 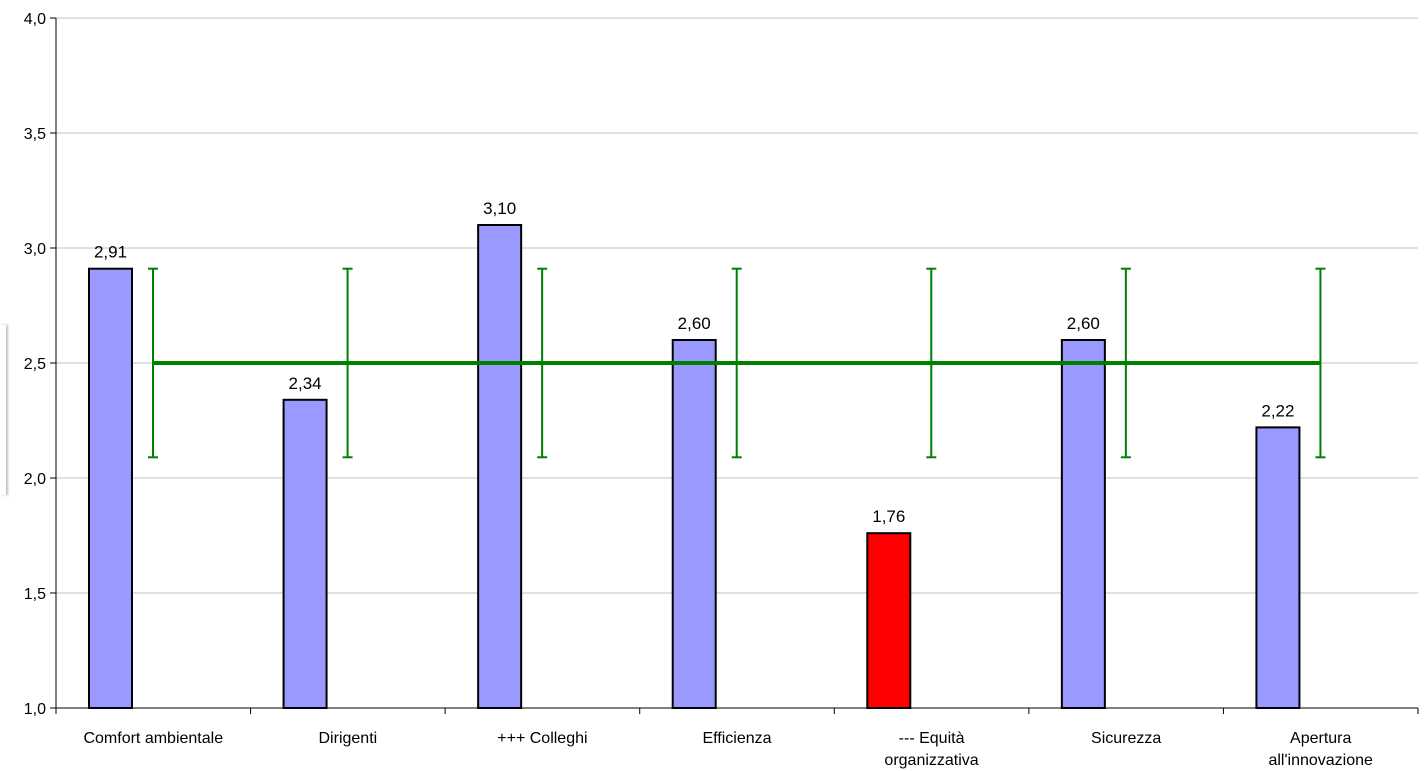 I want to click on window-edge-shadow, so click(x=3, y=410).